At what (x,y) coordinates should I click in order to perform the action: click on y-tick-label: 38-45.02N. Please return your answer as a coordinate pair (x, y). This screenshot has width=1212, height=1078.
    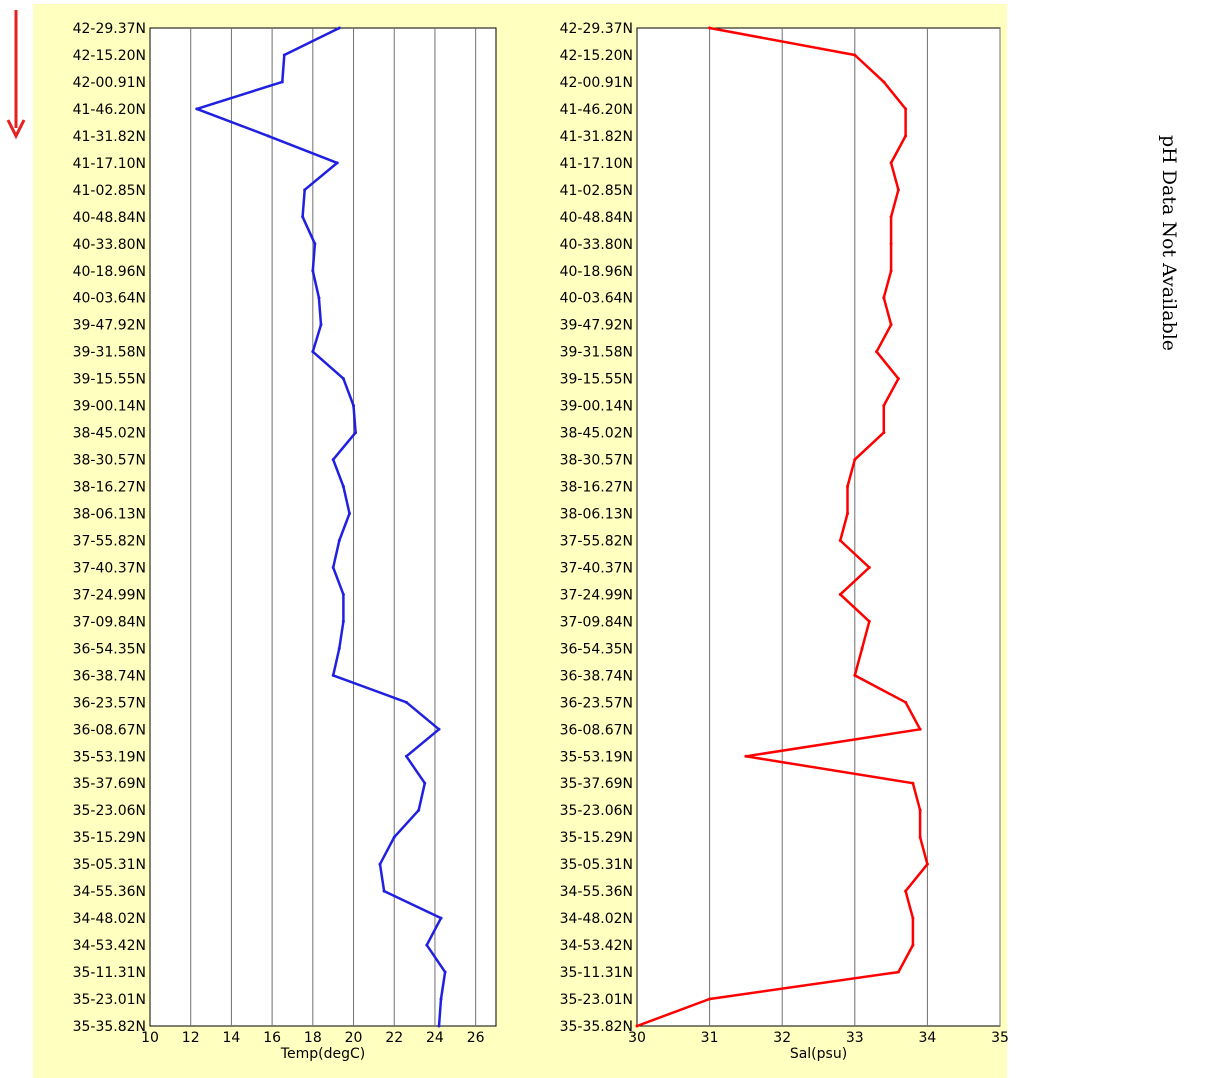
    Looking at the image, I should click on (109, 434).